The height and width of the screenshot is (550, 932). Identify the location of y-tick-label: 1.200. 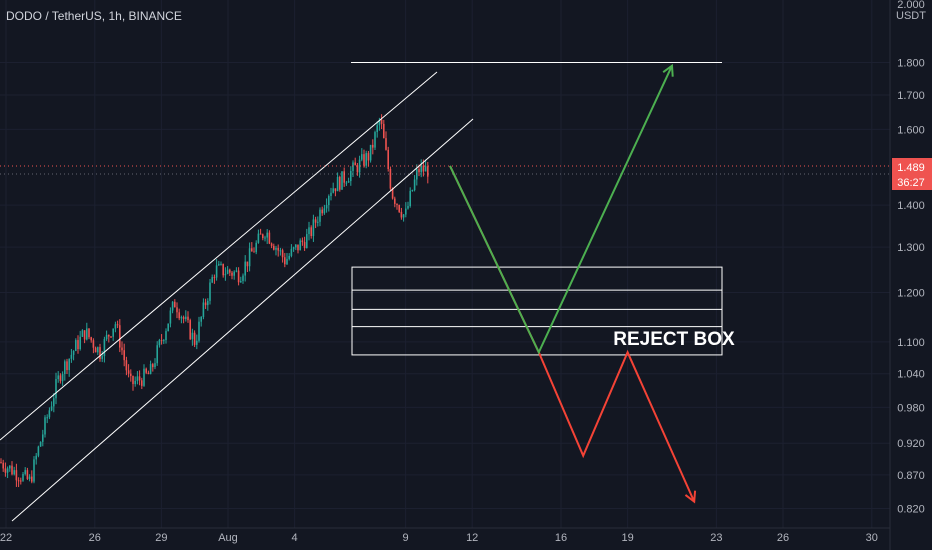
(911, 294).